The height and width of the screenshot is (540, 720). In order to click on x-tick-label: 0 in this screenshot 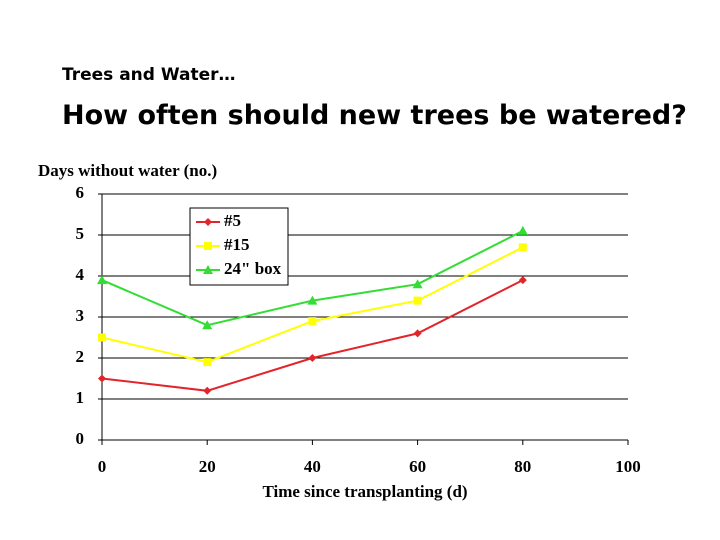, I will do `click(102, 466)`.